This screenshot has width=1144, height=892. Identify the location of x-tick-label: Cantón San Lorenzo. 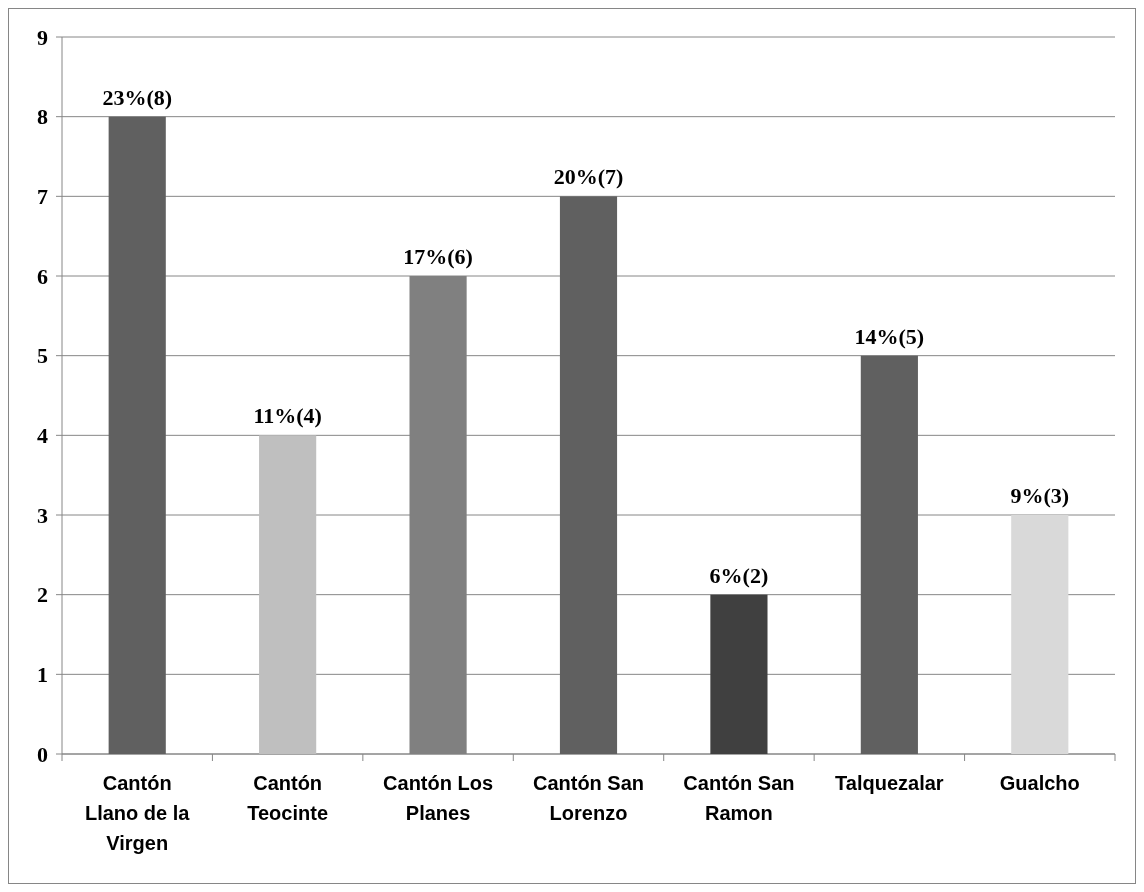
(588, 798).